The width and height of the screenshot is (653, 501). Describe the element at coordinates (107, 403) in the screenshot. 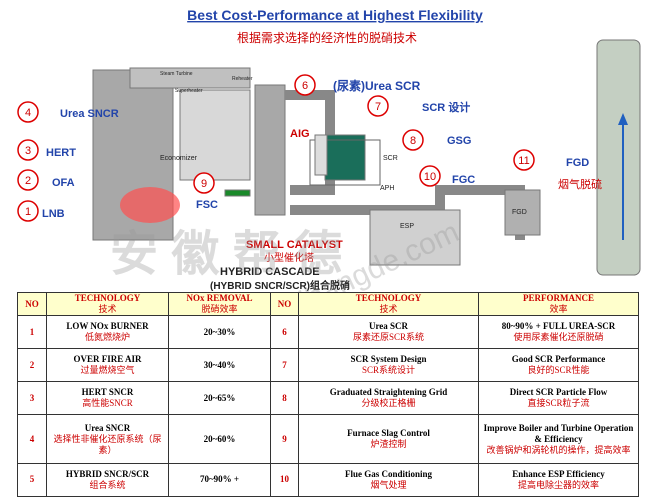

I see `cell-text-cn: 高性能SNCR` at that location.